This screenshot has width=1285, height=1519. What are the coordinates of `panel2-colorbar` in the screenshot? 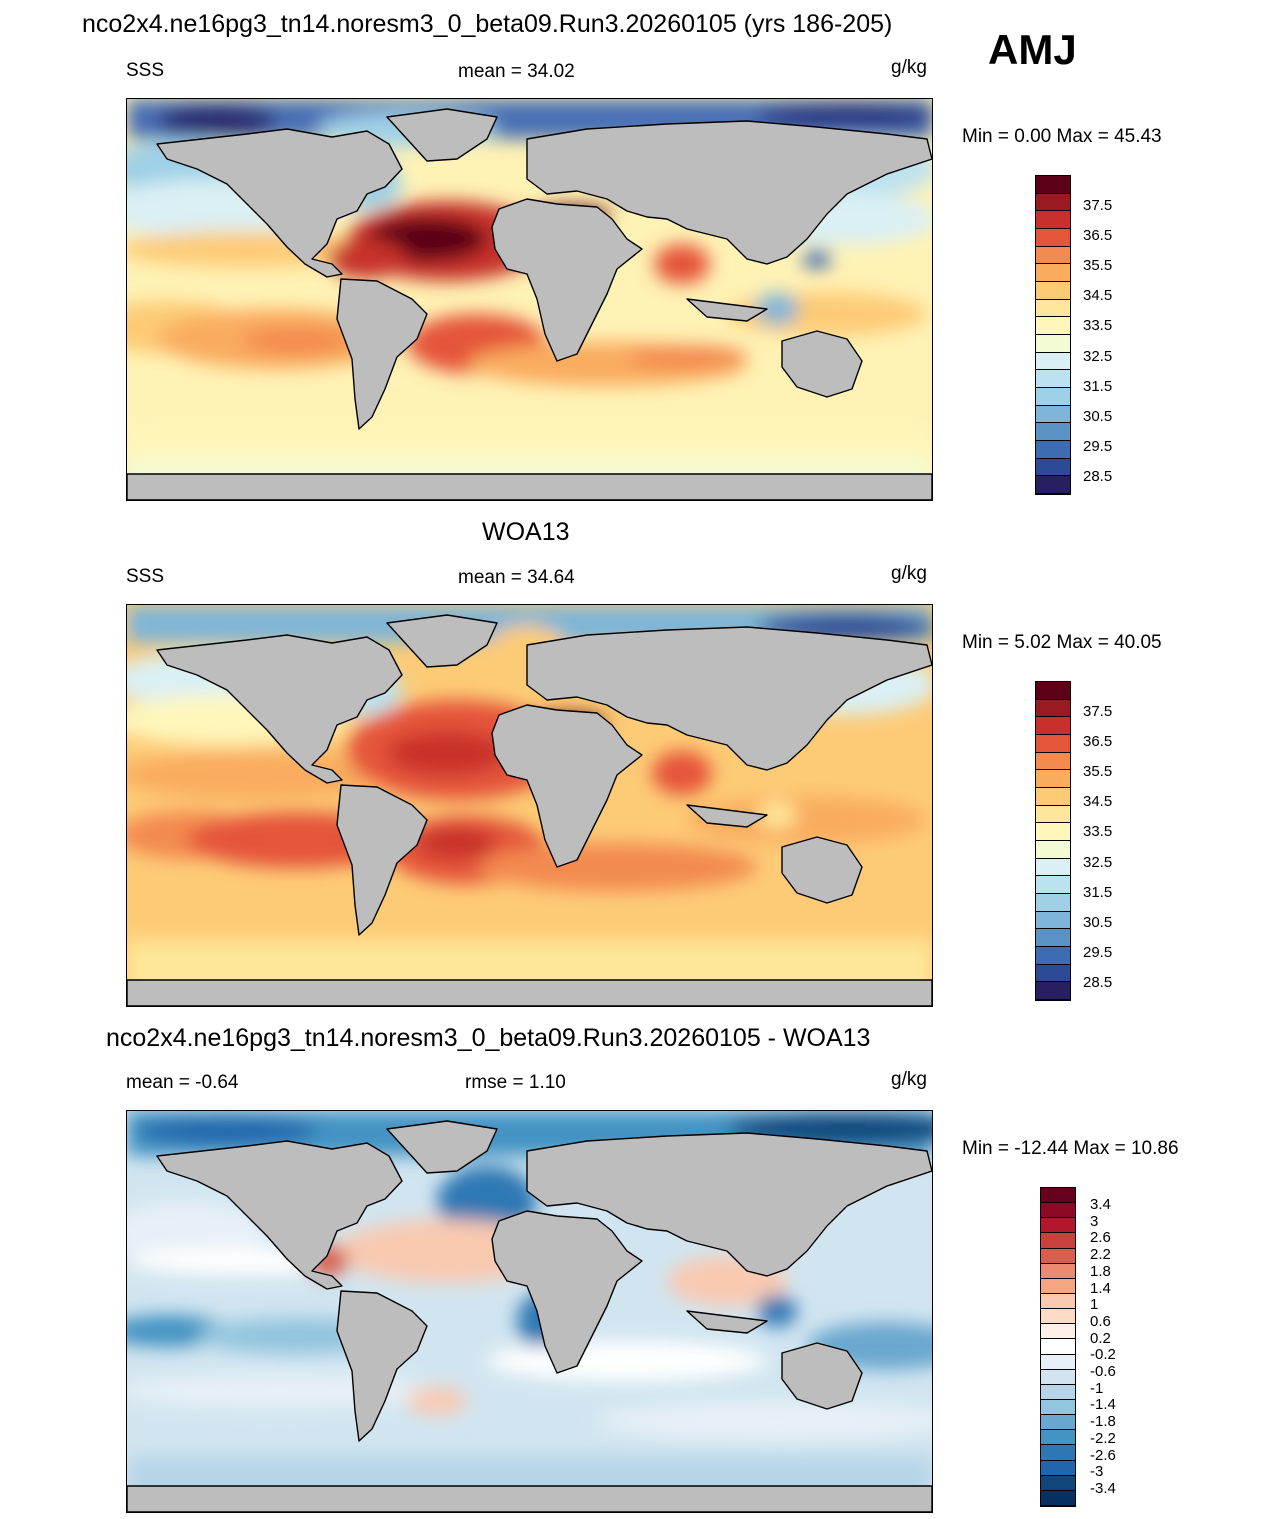 It's located at (1053, 841).